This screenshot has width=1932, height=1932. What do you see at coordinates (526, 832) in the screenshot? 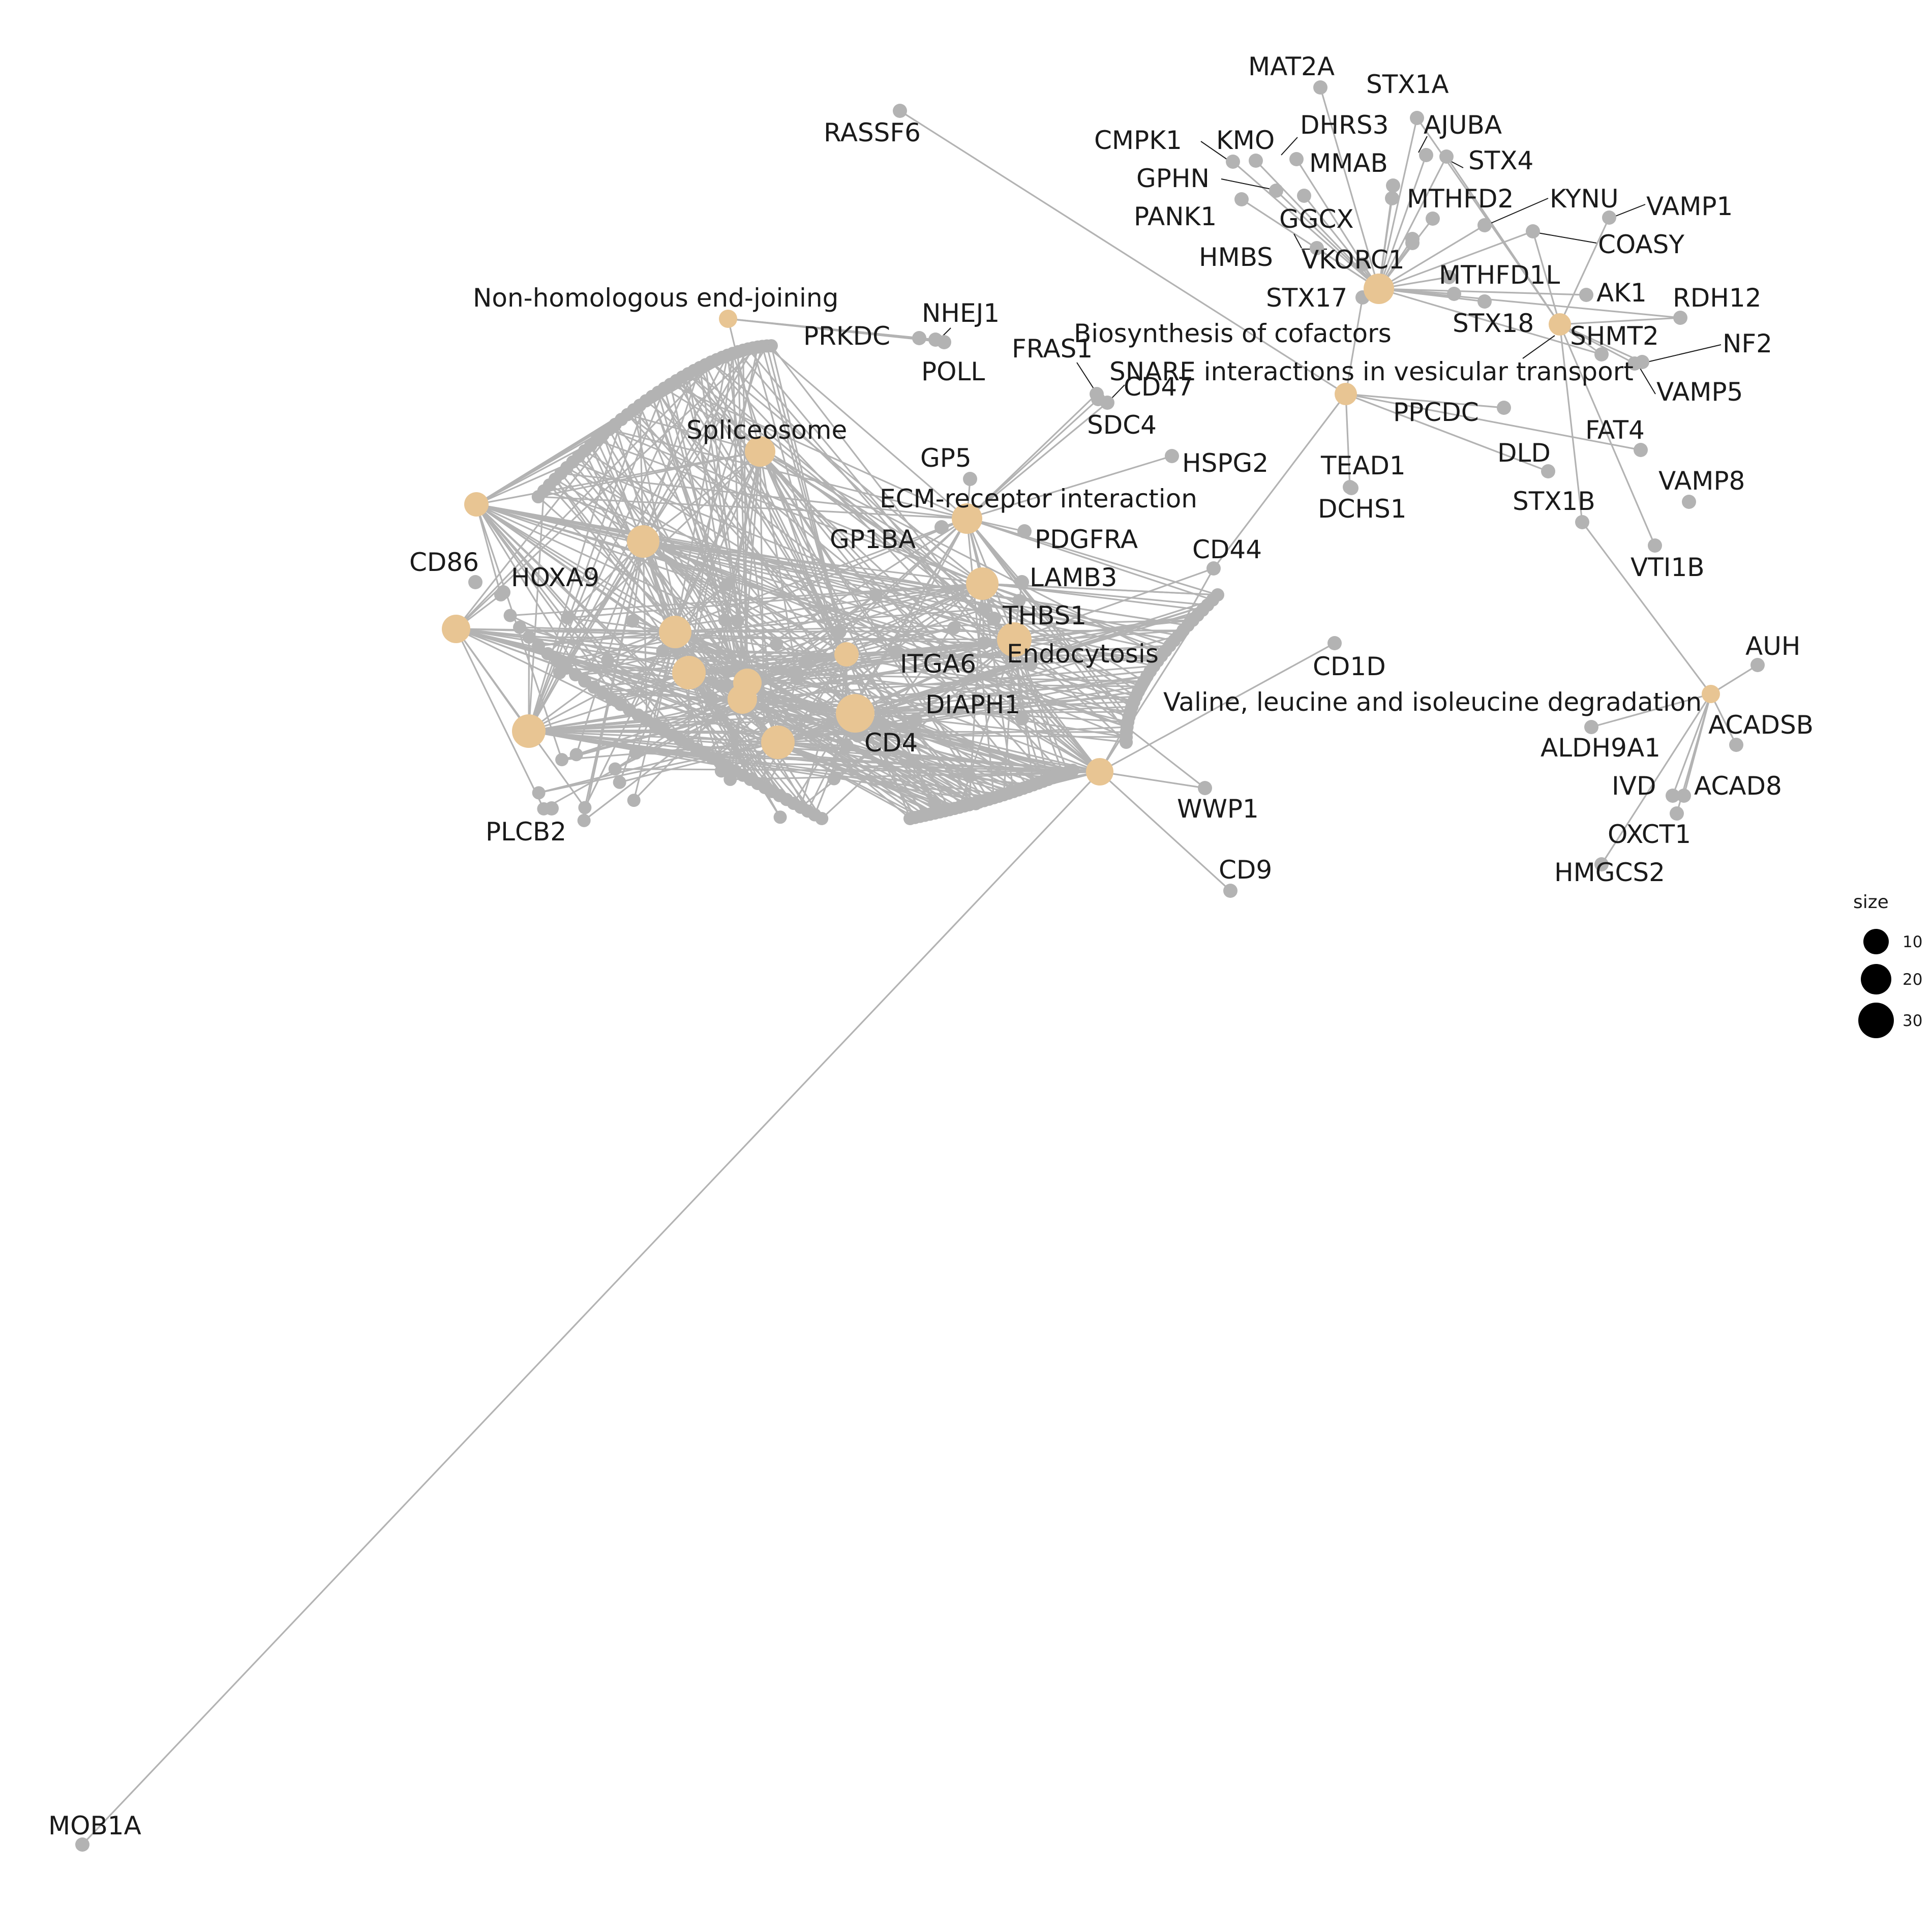
I see `gene-label-plcb2: PLCB2` at bounding box center [526, 832].